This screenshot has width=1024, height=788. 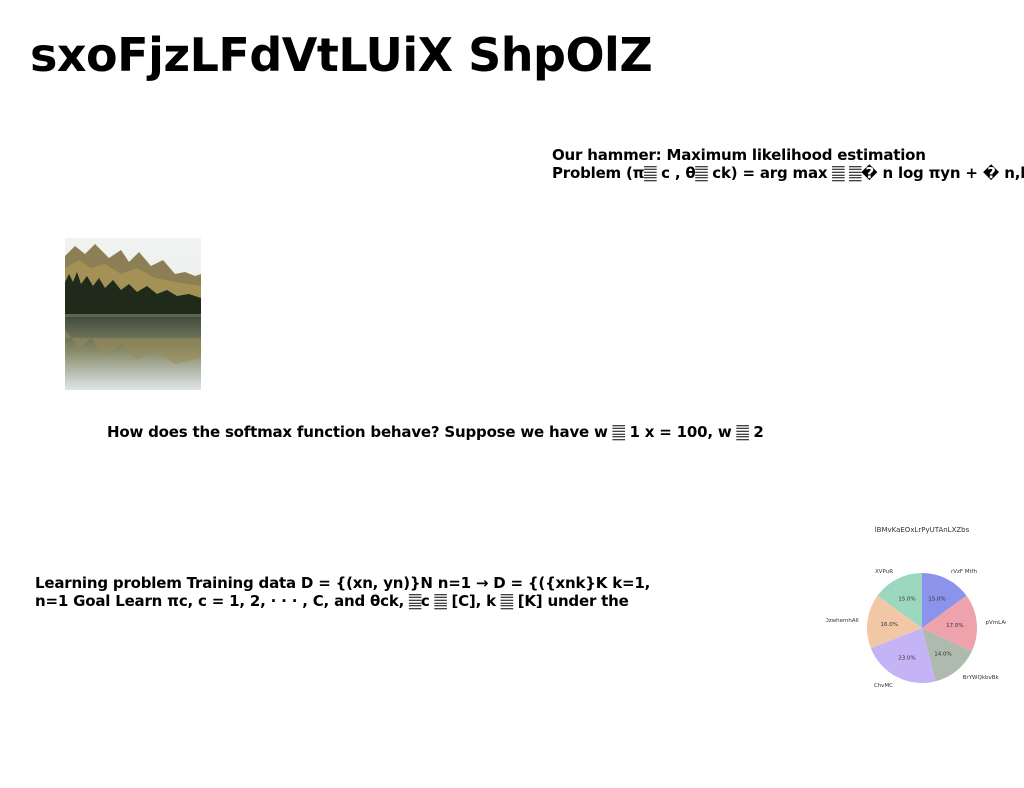 I want to click on slice-category-label: OzwhemhAll, so click(x=842, y=621).